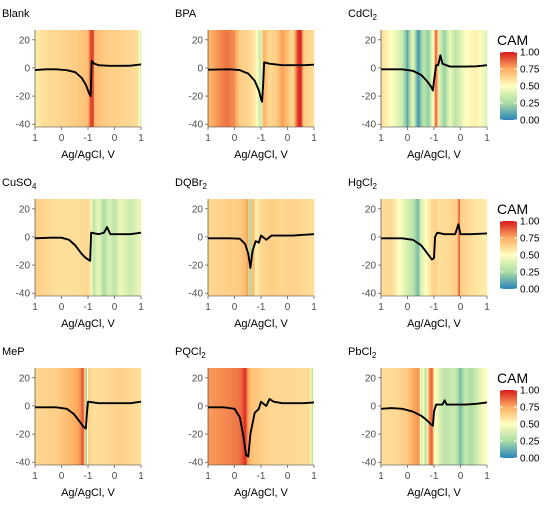 The image size is (550, 517). What do you see at coordinates (530, 290) in the screenshot?
I see `legend-tick-label: 0.00` at bounding box center [530, 290].